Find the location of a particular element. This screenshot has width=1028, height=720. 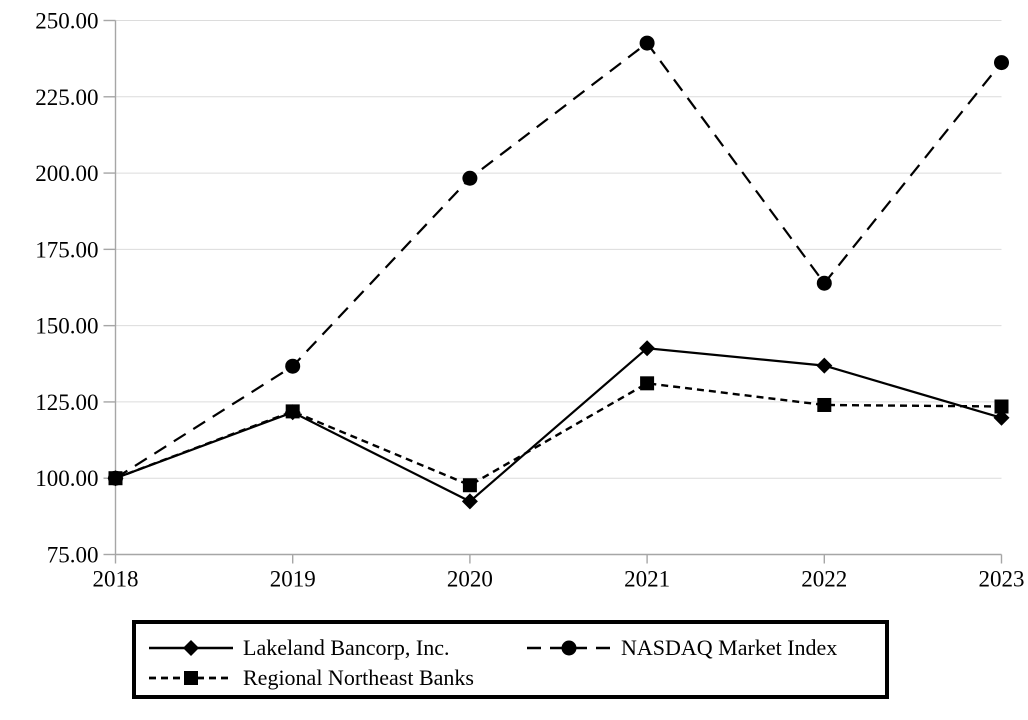

legend-label-regional-northeast-banks: Regional Northeast Banks is located at coordinates (358, 677).